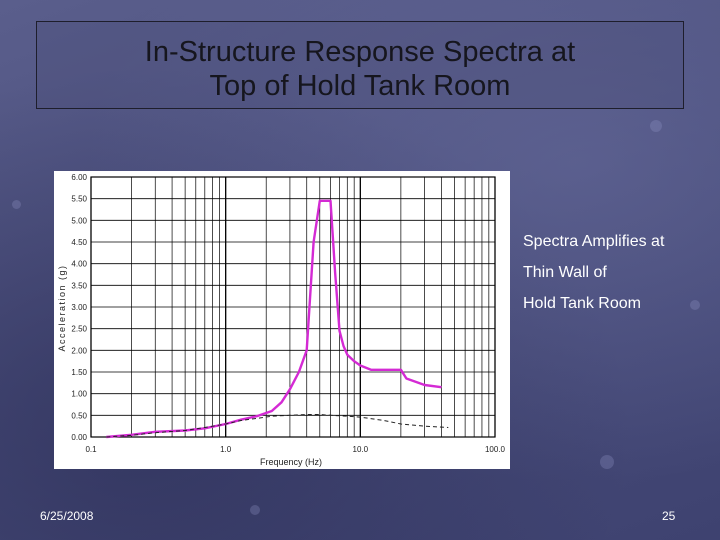  Describe the element at coordinates (226, 449) in the screenshot. I see `x-tick-label: 1.0` at that location.